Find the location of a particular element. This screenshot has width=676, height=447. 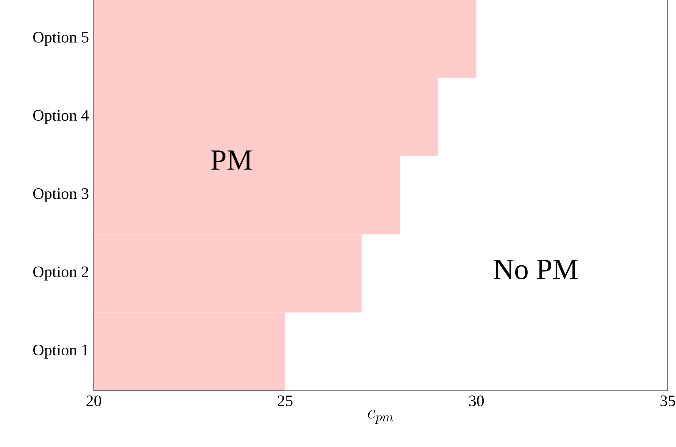

x-axis-title: $c_{pm}$ is located at coordinates (381, 417).